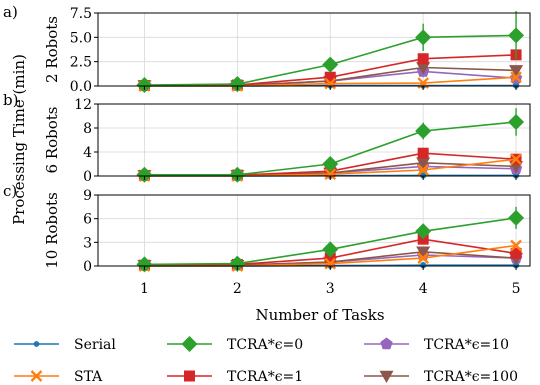 The width and height of the screenshot is (540, 385). What do you see at coordinates (81, 63) in the screenshot?
I see `panel-0-ytick-label-1: 2.5` at bounding box center [81, 63].